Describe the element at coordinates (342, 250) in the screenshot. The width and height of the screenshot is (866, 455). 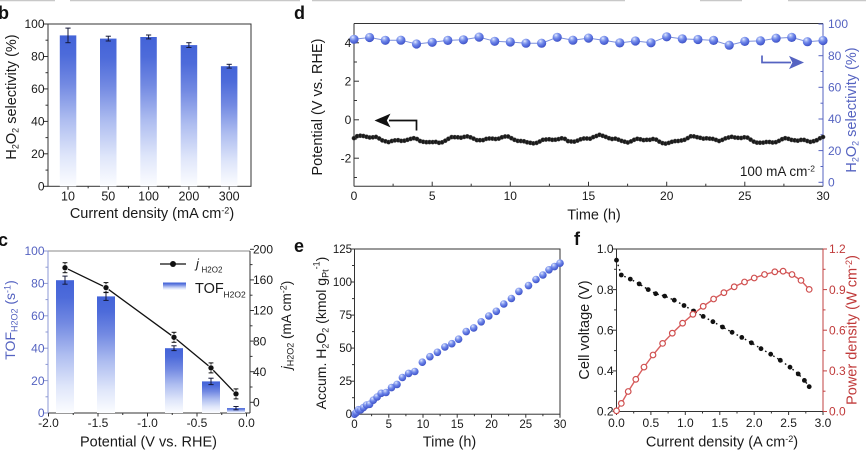
I see `svg-text: 125` at that location.